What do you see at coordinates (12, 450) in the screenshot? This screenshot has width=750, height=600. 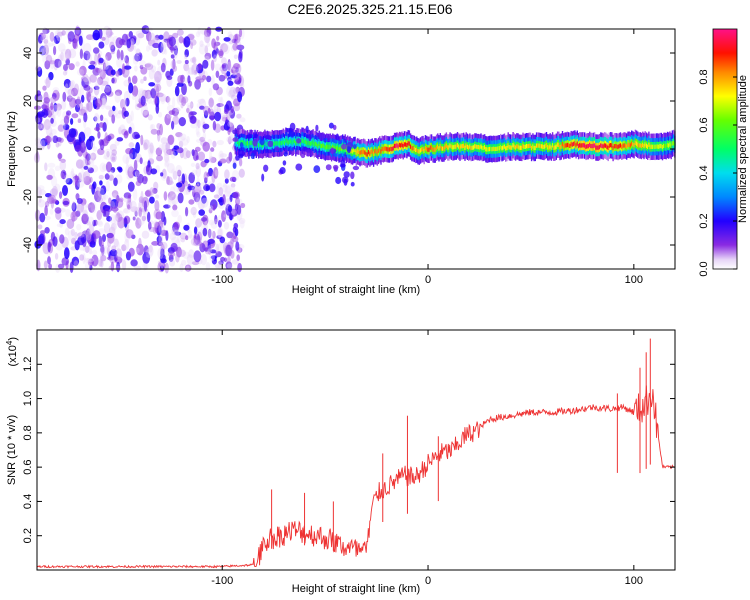 I see `snr-y-label: SNR (10 * v/v)` at bounding box center [12, 450].